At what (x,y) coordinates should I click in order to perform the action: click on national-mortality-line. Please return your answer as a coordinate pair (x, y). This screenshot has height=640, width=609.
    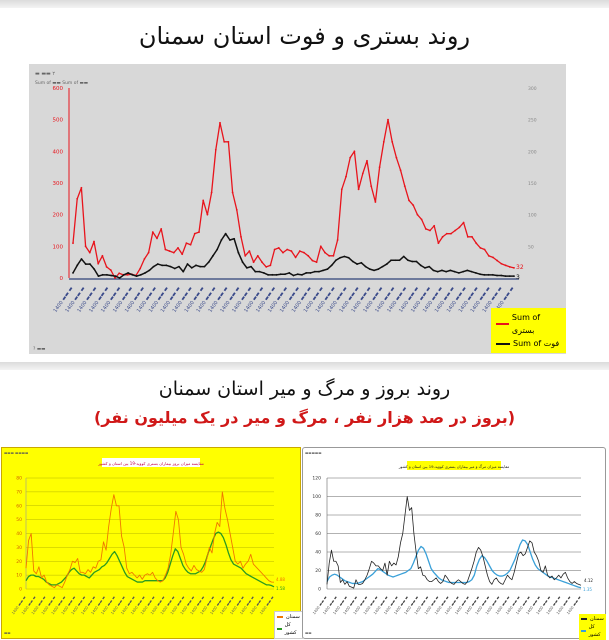
    Looking at the image, I should click on (454, 564).